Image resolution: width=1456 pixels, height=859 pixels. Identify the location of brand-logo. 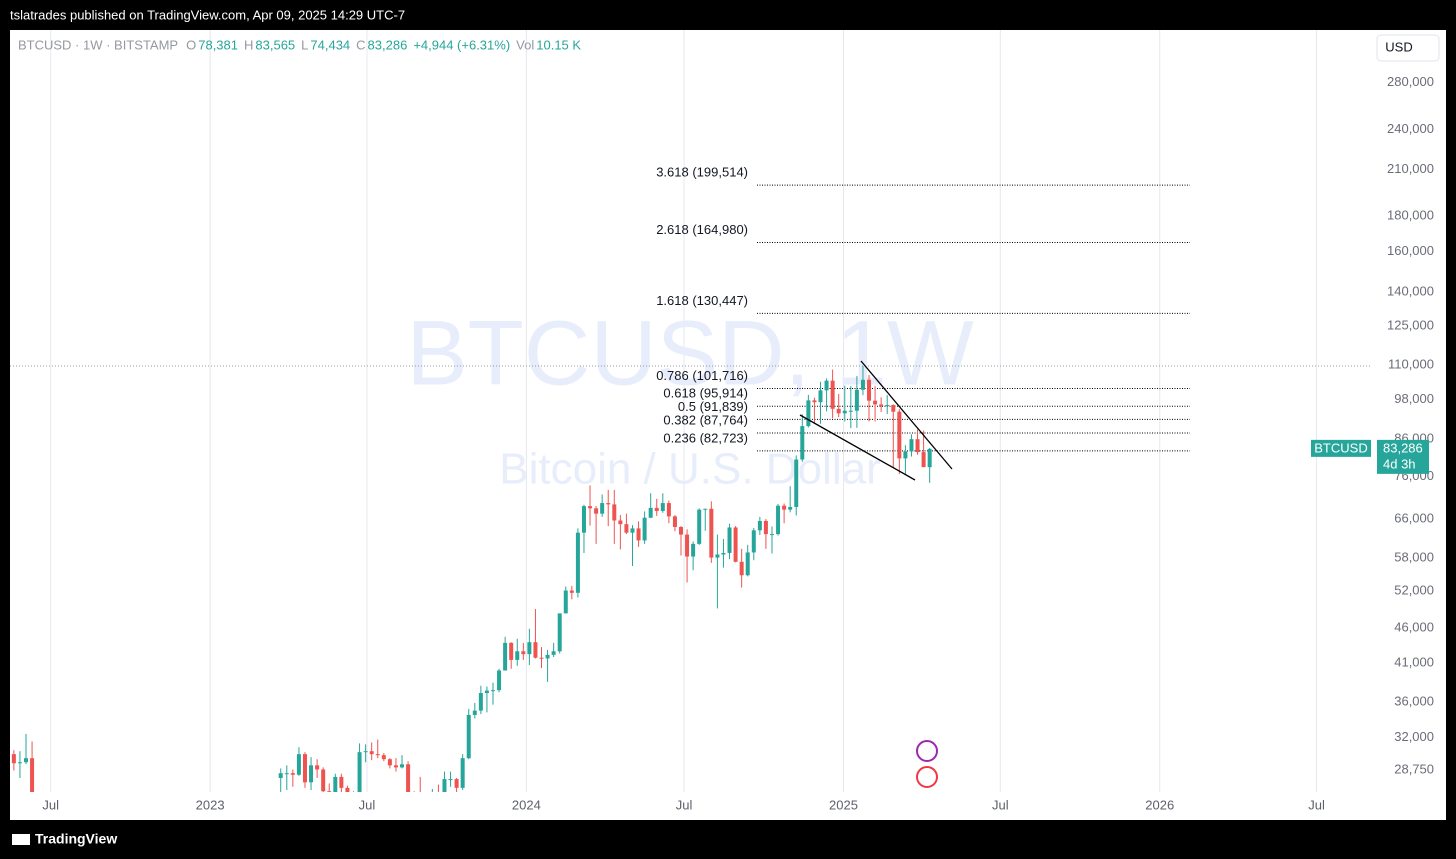
(21, 839).